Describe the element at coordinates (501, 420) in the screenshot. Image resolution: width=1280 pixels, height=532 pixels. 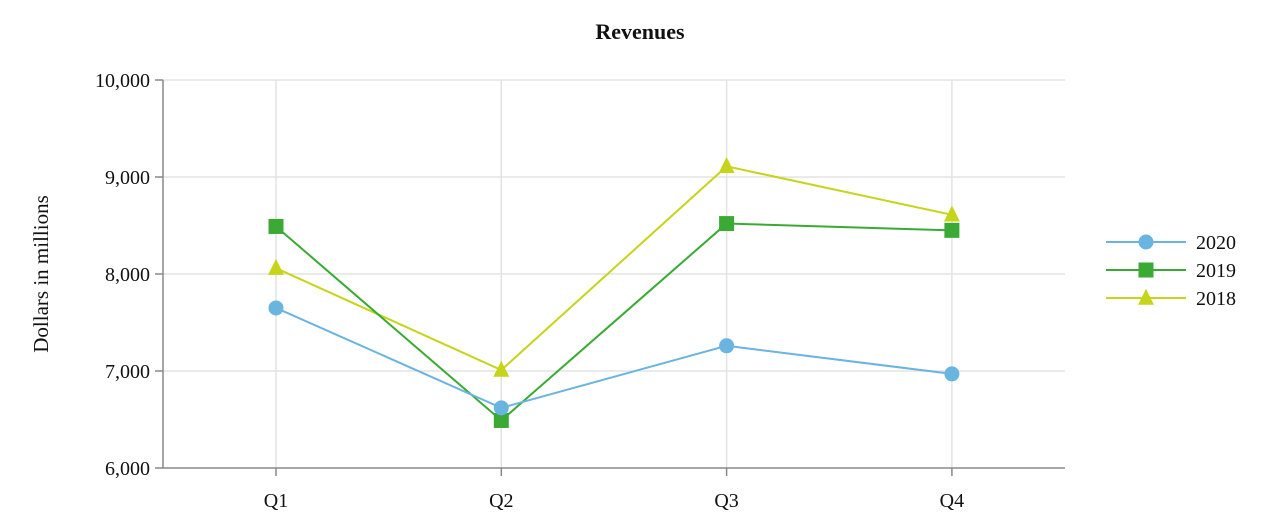
I see `data-point-2019-Q2` at that location.